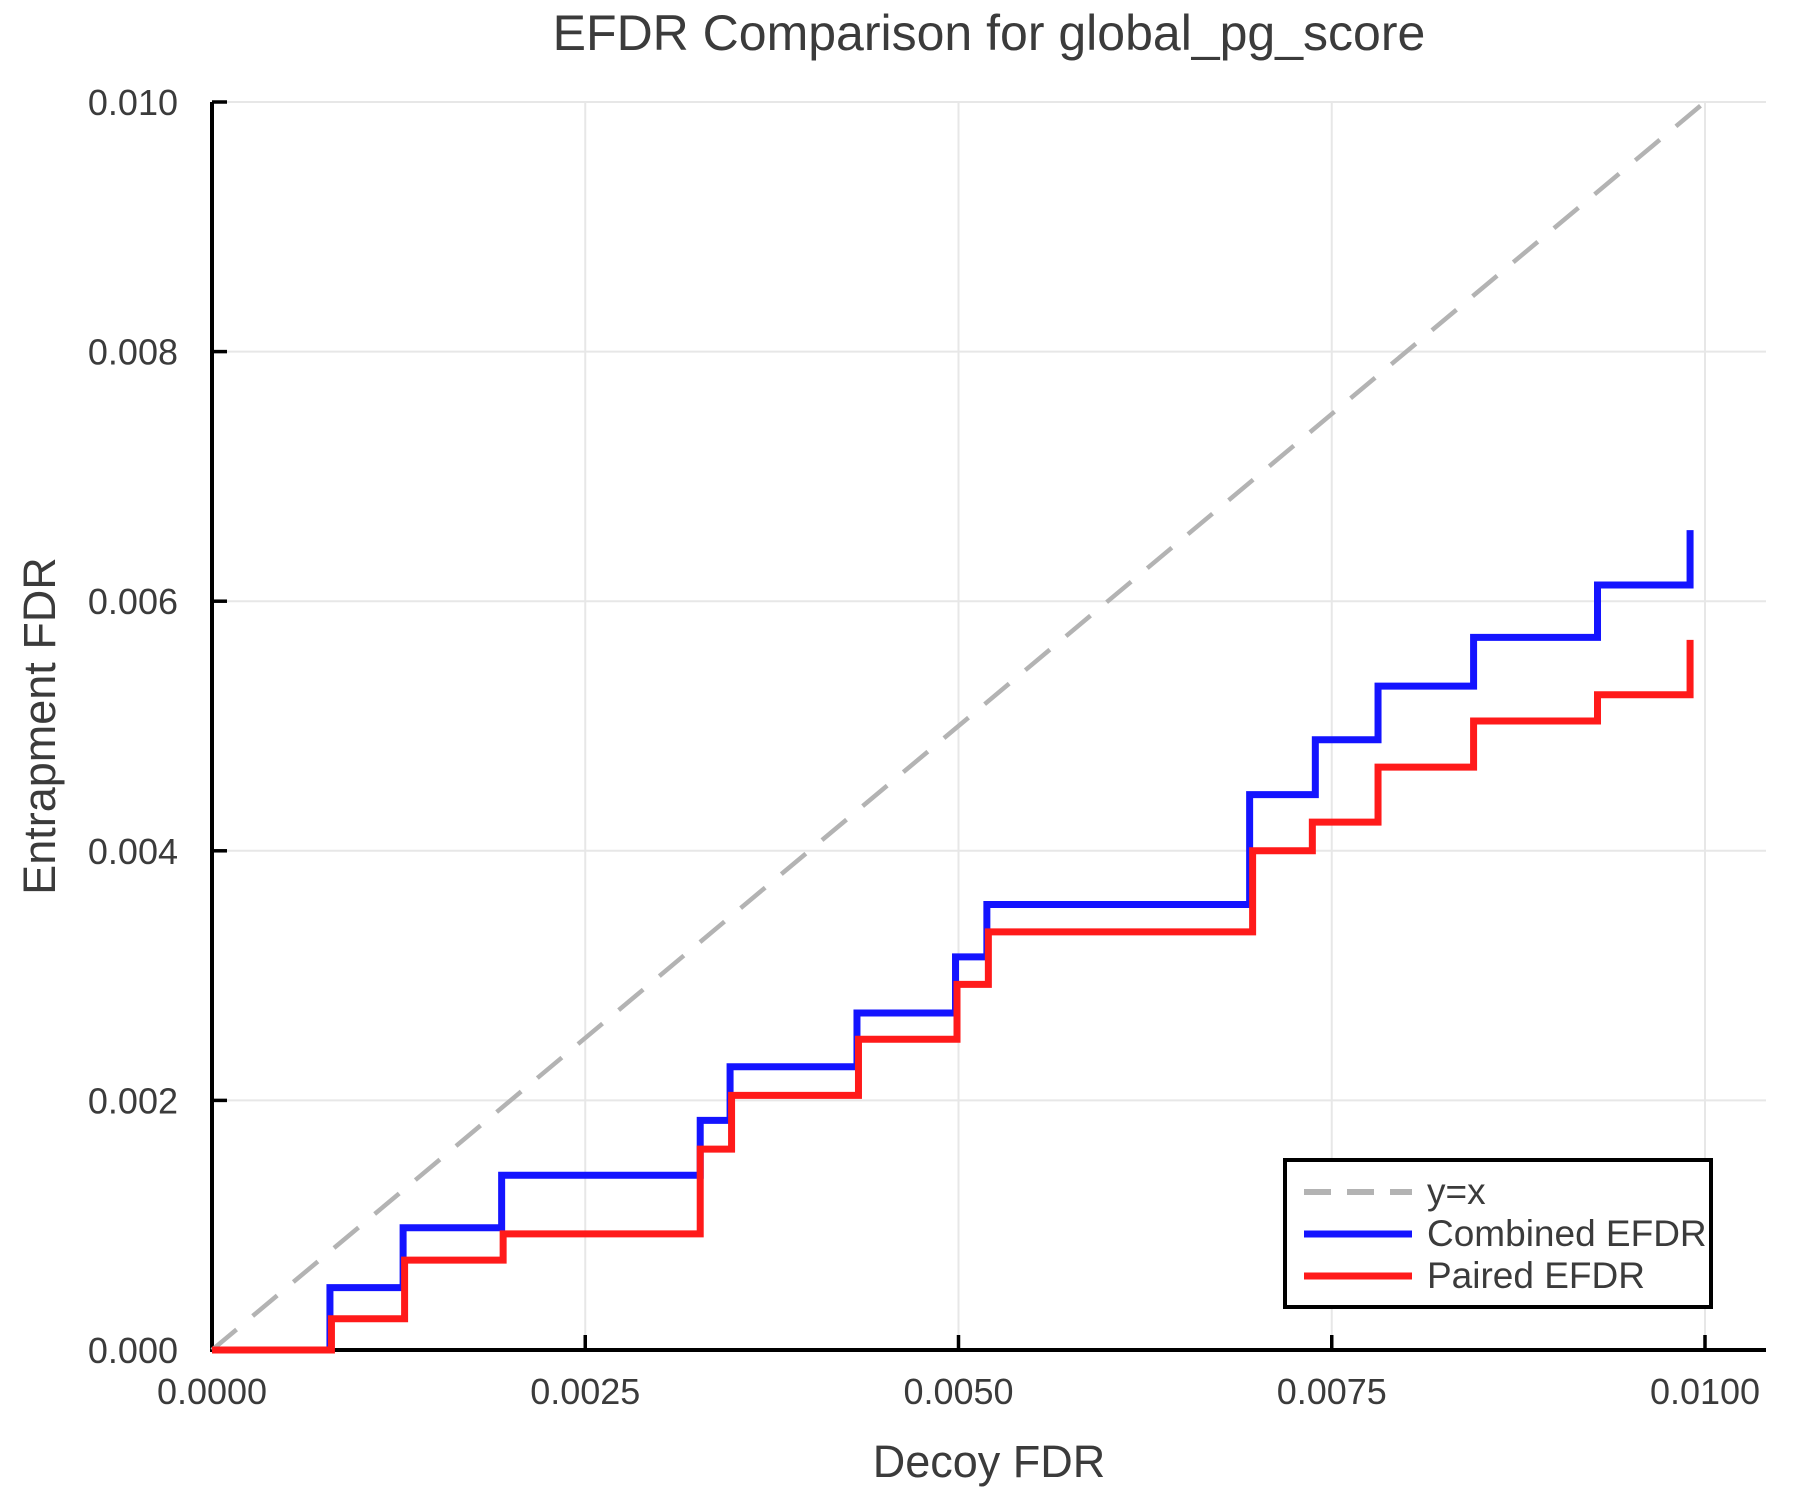 This screenshot has height=1500, width=1800. What do you see at coordinates (1456, 1191) in the screenshot?
I see `legend-label-identity: y=x` at bounding box center [1456, 1191].